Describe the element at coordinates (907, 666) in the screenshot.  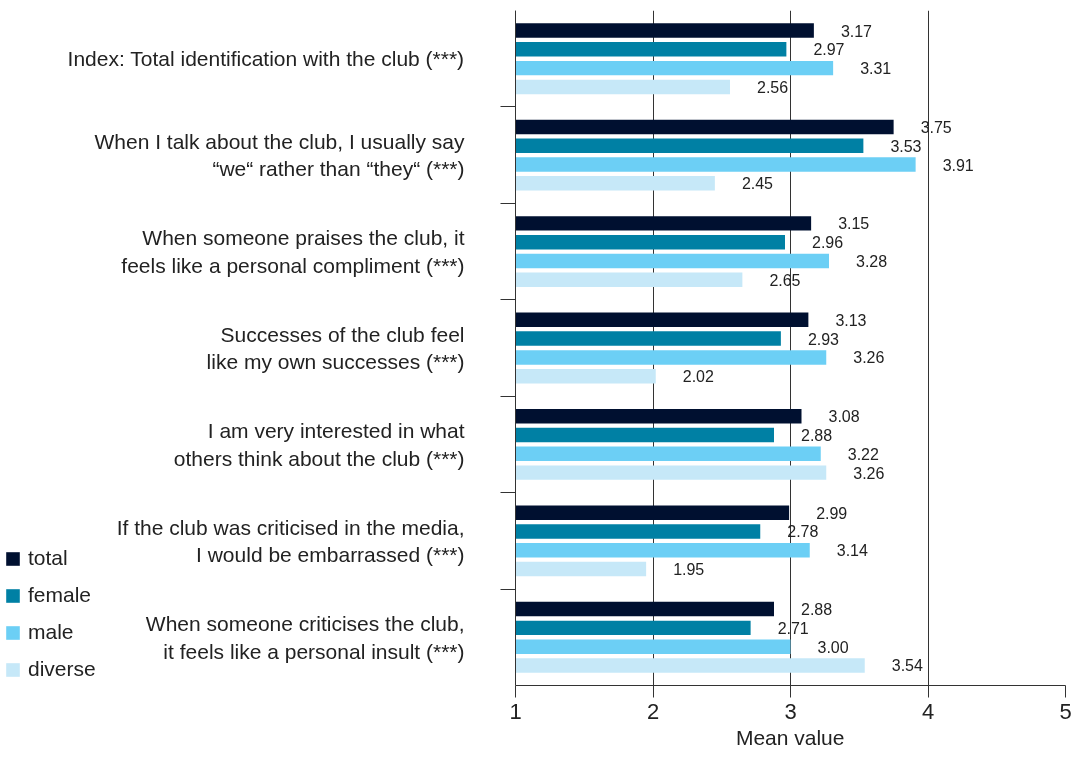
I see `data-label: 3.54` at that location.